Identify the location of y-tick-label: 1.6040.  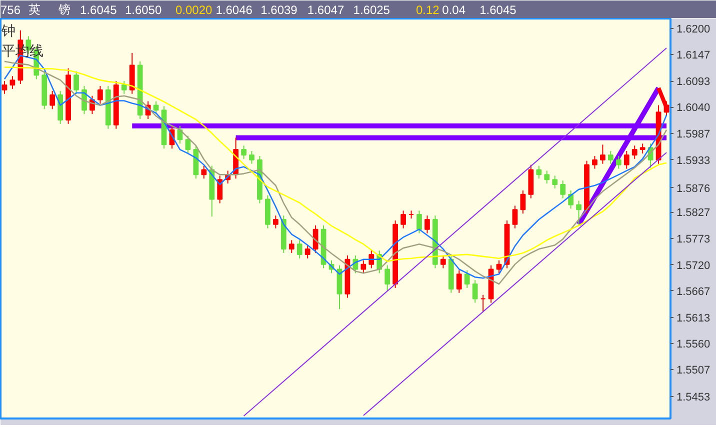
(693, 108).